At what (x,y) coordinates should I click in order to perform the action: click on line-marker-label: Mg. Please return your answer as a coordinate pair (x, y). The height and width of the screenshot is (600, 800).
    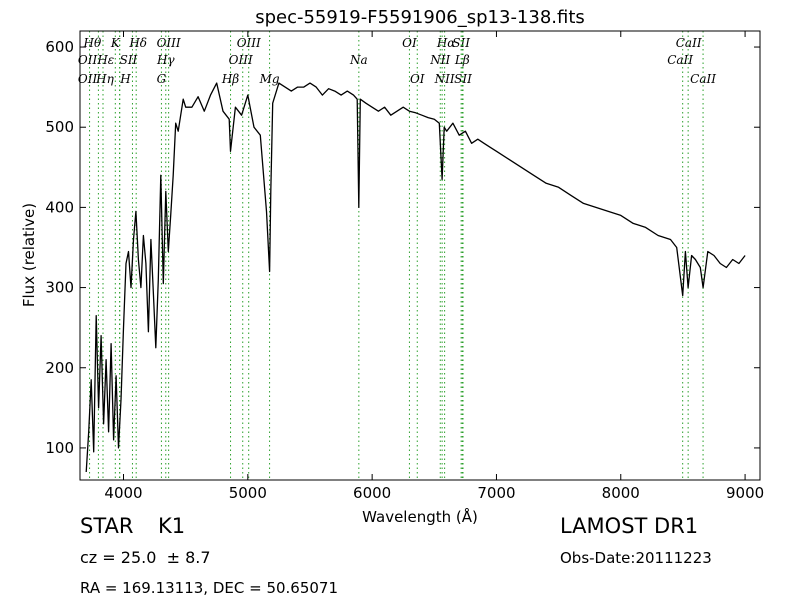
    Looking at the image, I should click on (269, 79).